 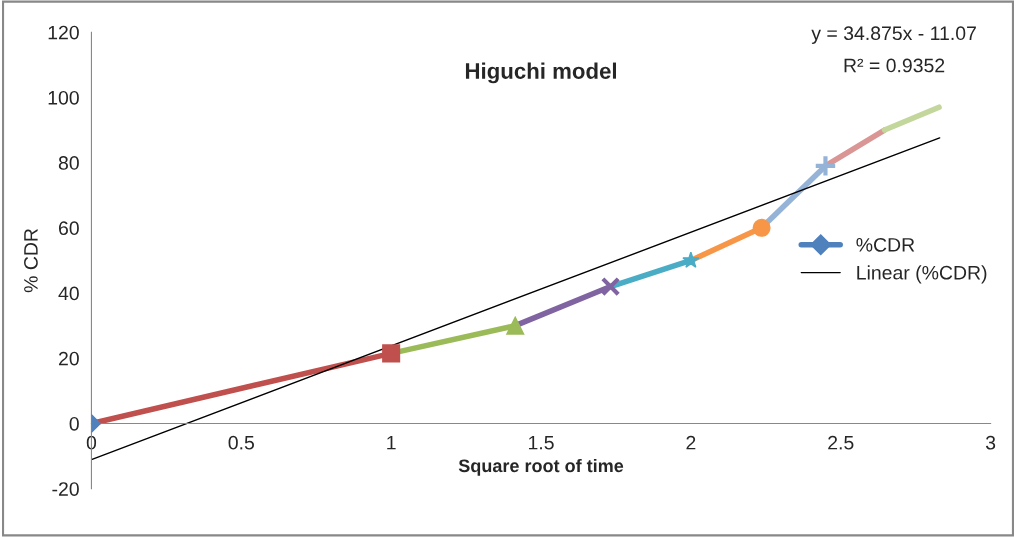 What do you see at coordinates (885, 244) in the screenshot?
I see `legend-label: %CDR` at bounding box center [885, 244].